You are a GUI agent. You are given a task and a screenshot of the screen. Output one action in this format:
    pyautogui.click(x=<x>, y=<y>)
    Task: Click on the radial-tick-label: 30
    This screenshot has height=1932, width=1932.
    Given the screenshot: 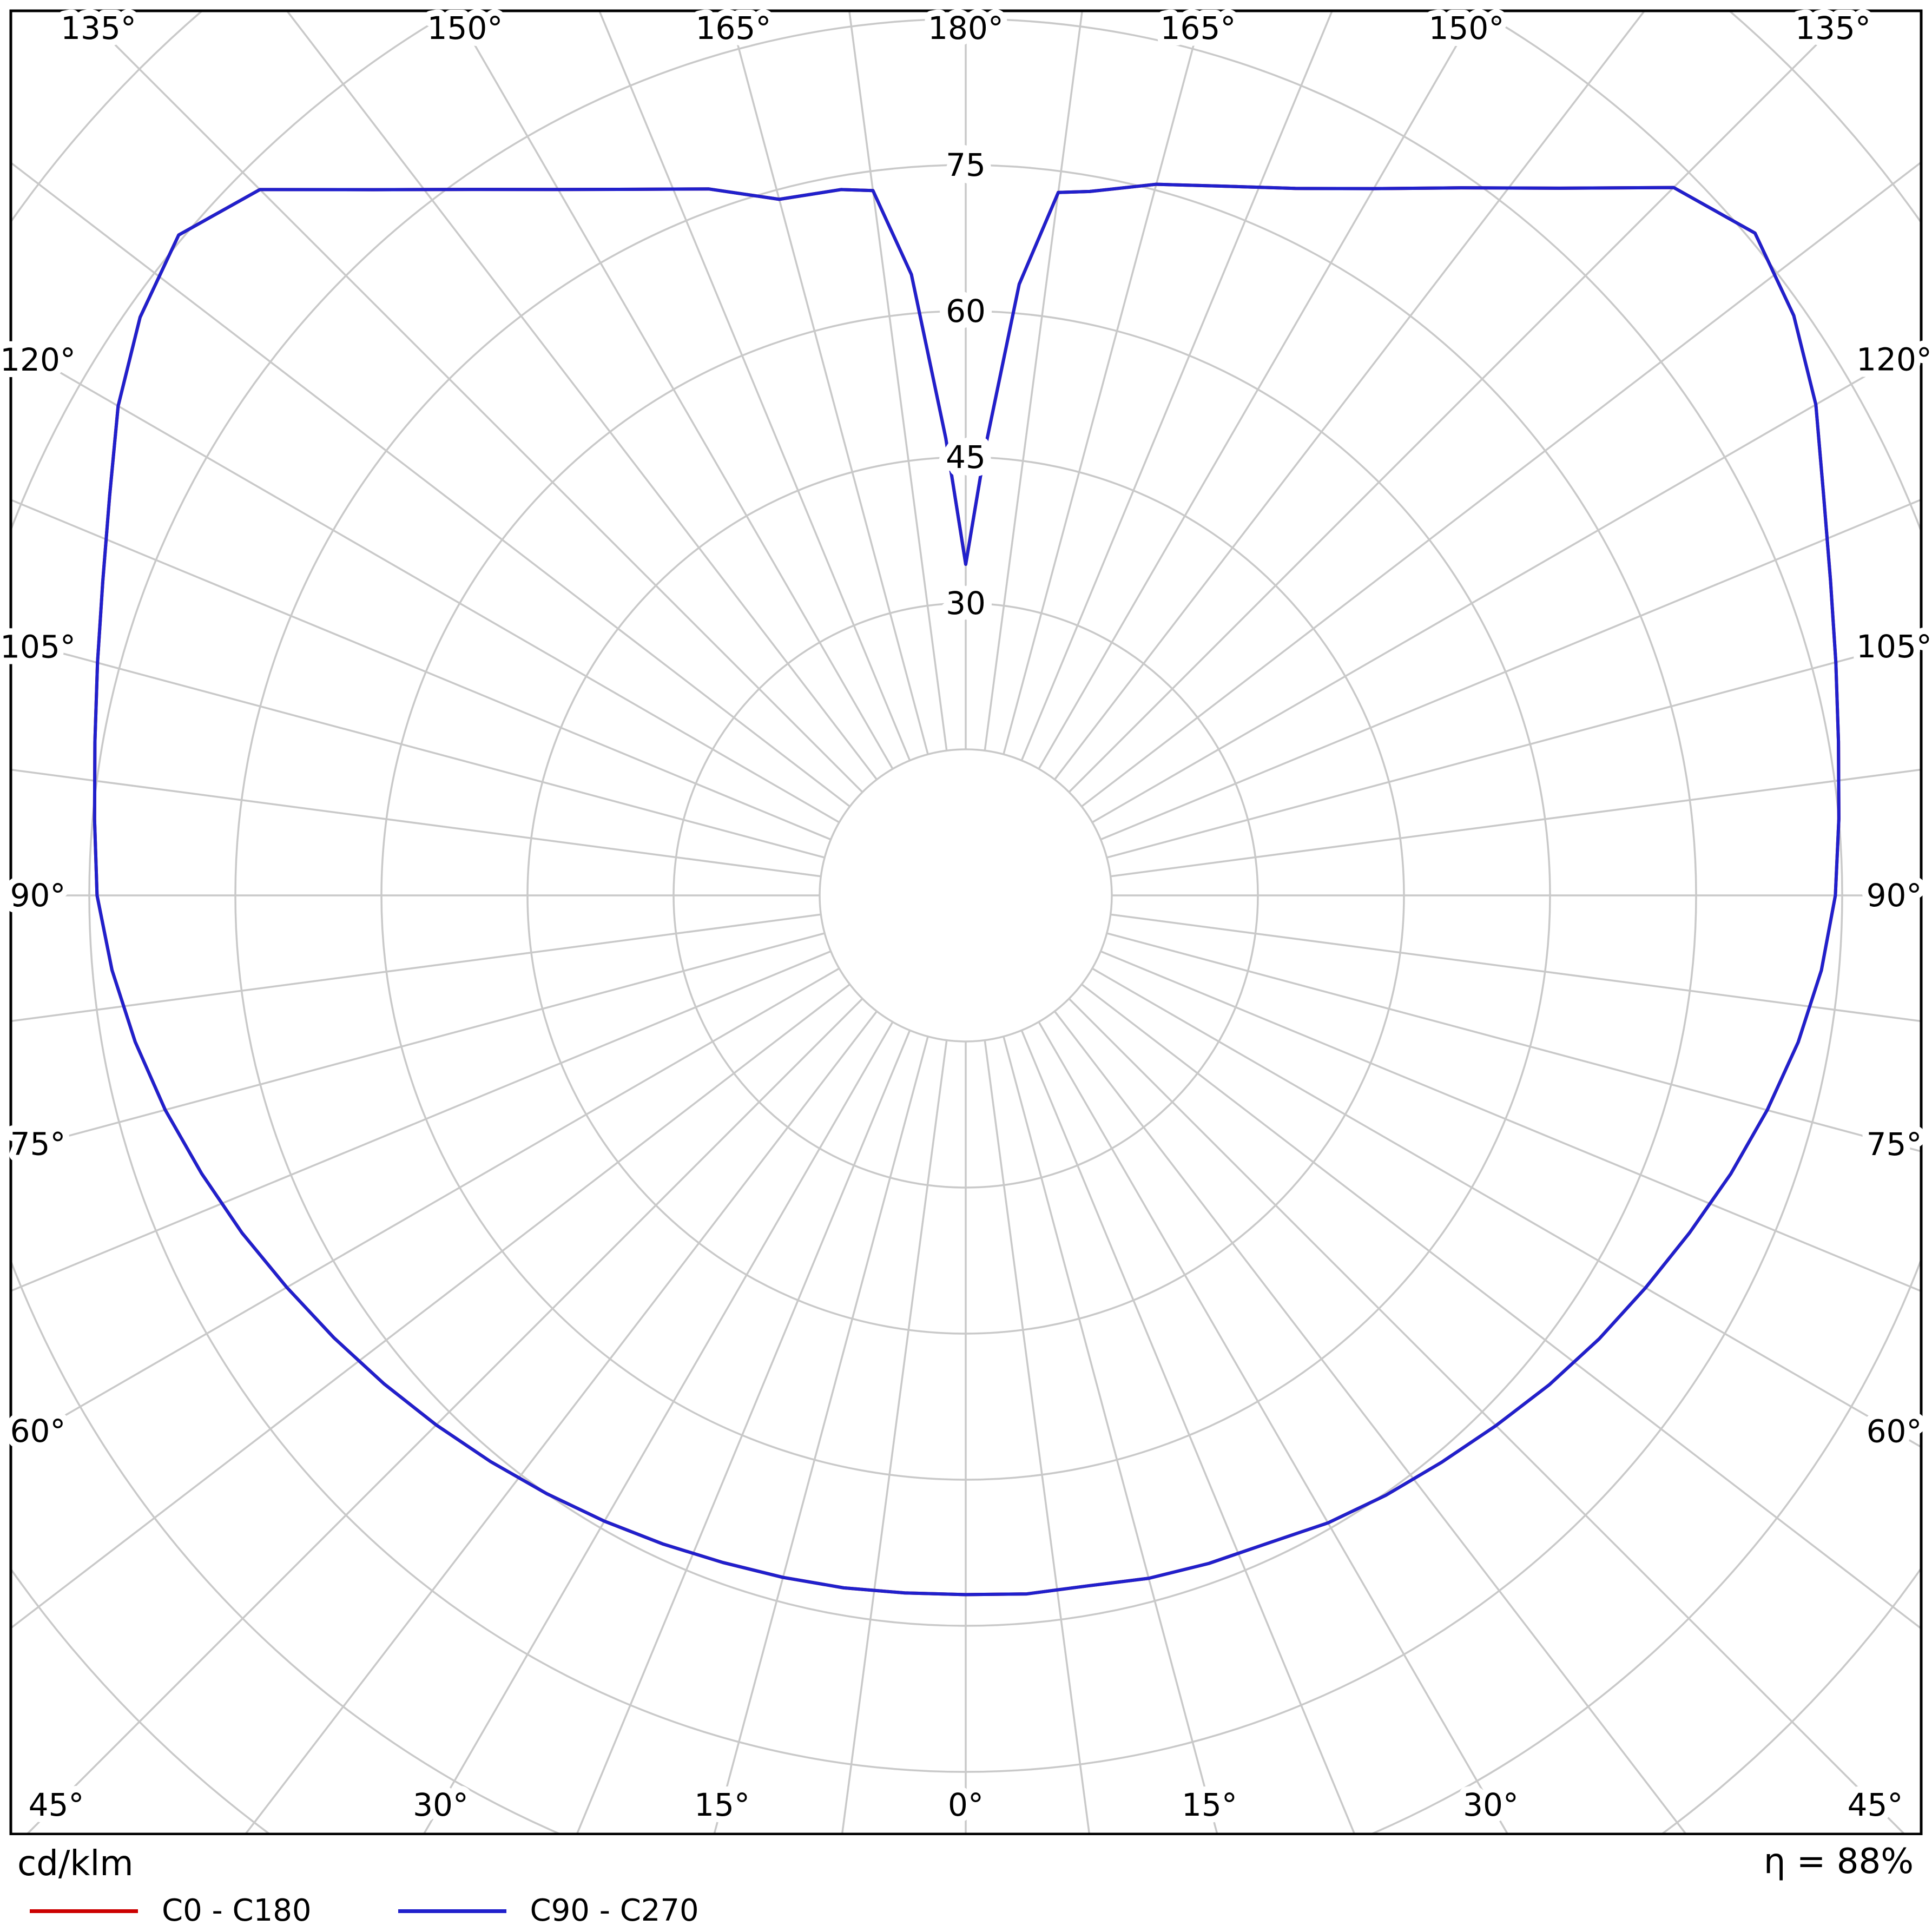 What is the action you would take?
    pyautogui.click(x=966, y=603)
    